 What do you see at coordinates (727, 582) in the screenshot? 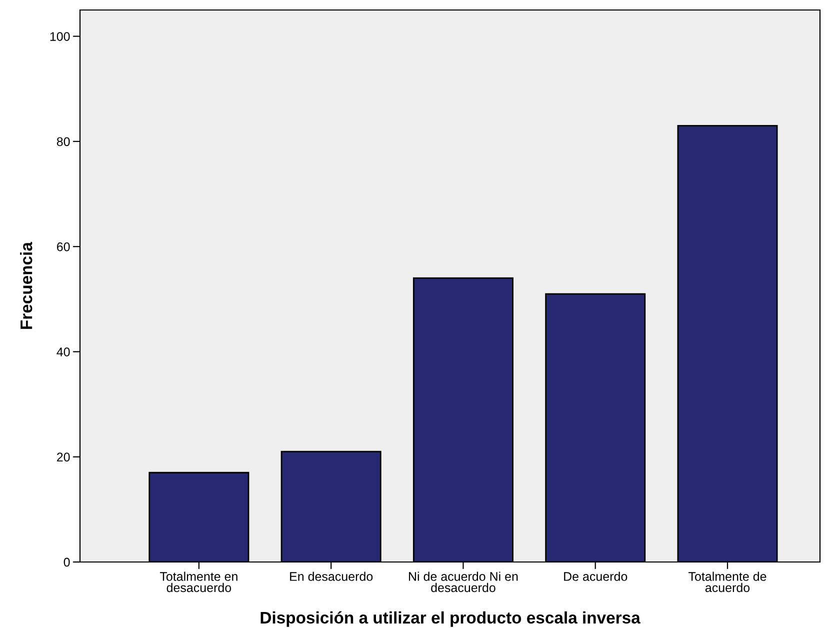
I see `x-tick-label: Totalmente de acuerdo` at bounding box center [727, 582].